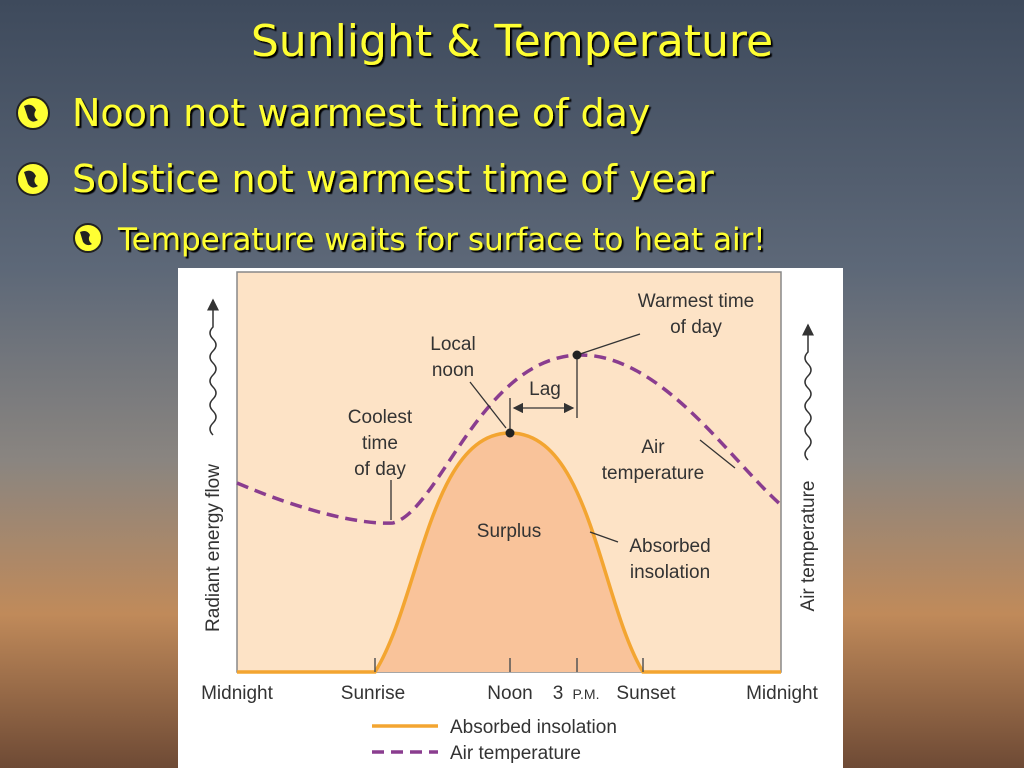 This screenshot has width=1024, height=768. I want to click on annotation: Surplus, so click(509, 531).